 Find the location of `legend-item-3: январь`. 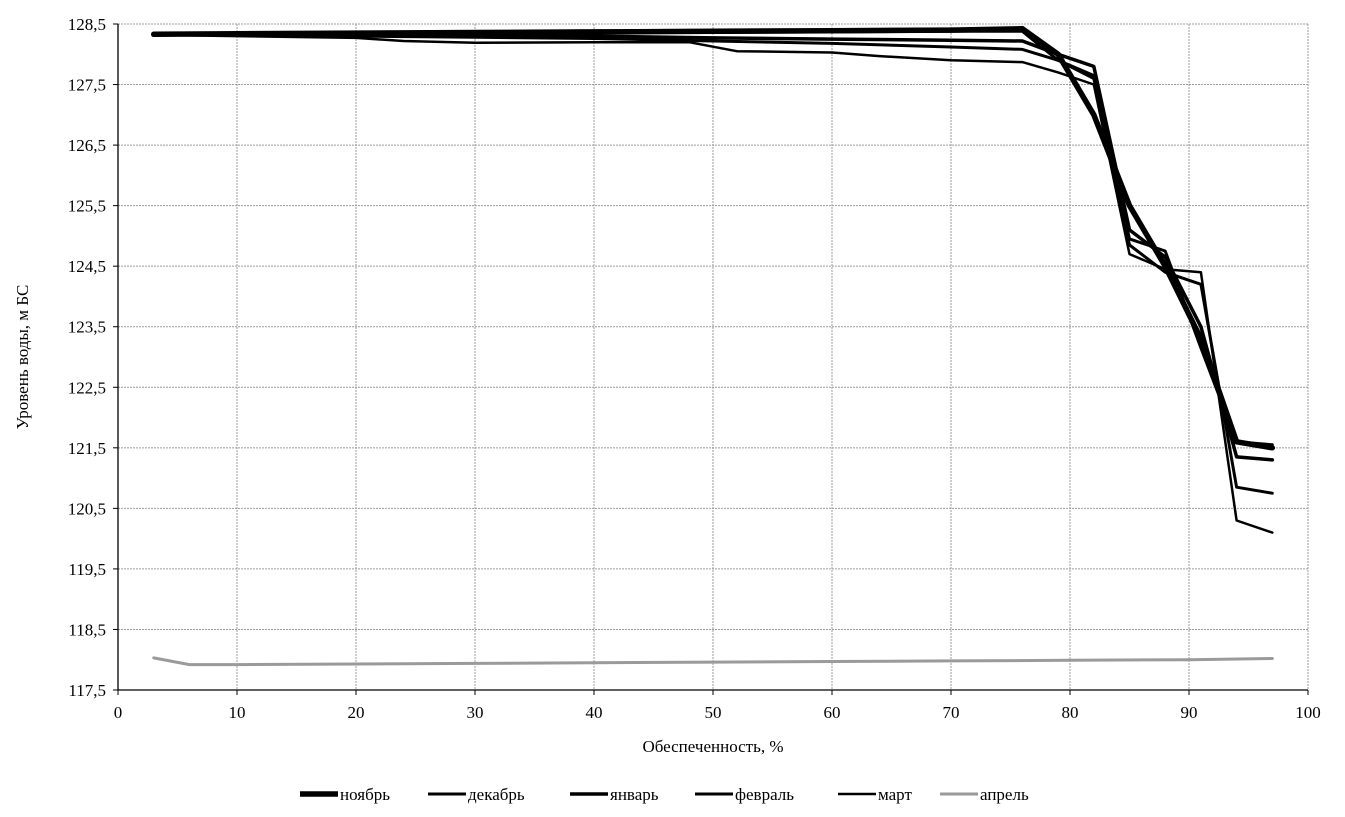

legend-item-3: январь is located at coordinates (614, 794).